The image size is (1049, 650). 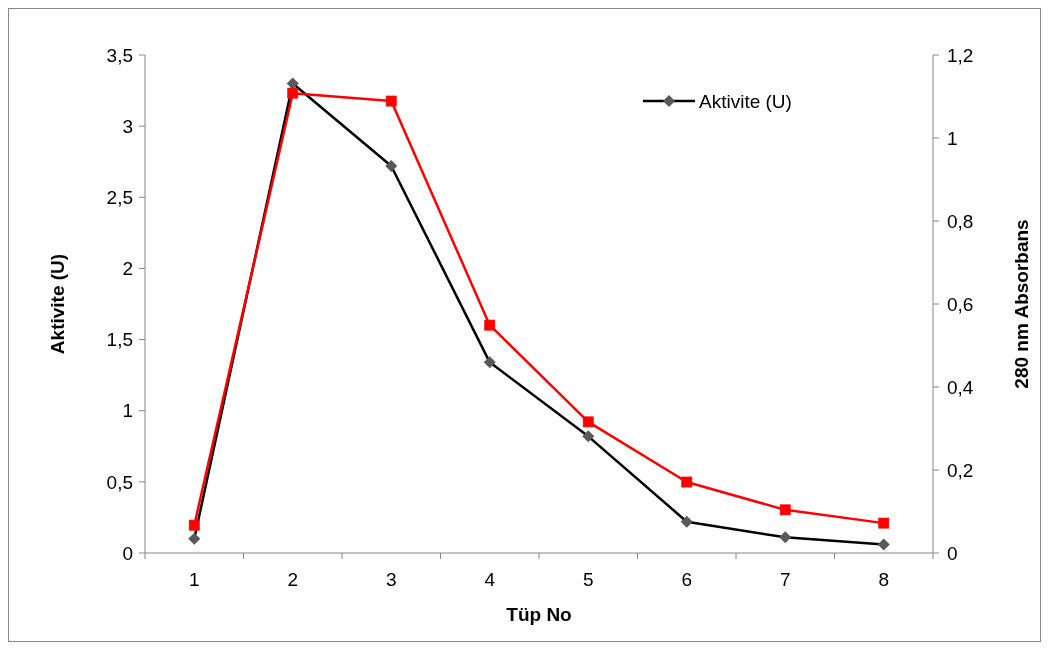 I want to click on y-tick-label: 0, so click(x=127, y=553).